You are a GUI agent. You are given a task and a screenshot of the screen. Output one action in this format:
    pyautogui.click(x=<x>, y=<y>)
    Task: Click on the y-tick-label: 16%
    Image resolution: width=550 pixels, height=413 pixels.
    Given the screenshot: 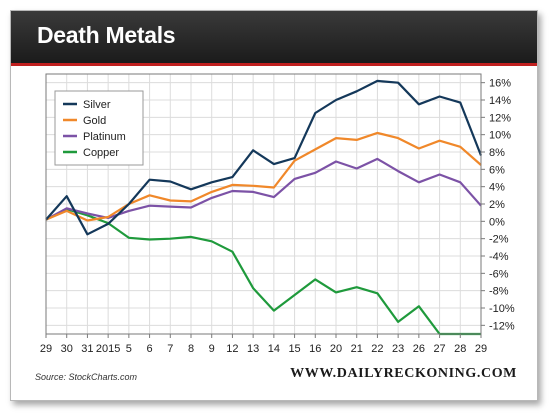 What is the action you would take?
    pyautogui.click(x=500, y=84)
    